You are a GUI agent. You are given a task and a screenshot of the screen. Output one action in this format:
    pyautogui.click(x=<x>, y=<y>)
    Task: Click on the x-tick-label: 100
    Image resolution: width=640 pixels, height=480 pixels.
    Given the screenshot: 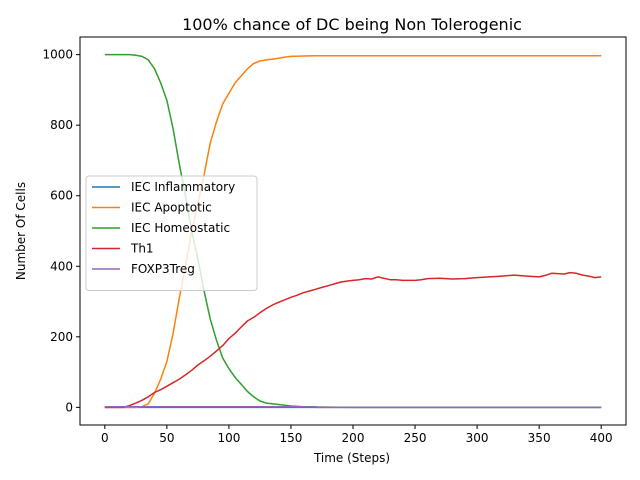 What is the action you would take?
    pyautogui.click(x=228, y=438)
    